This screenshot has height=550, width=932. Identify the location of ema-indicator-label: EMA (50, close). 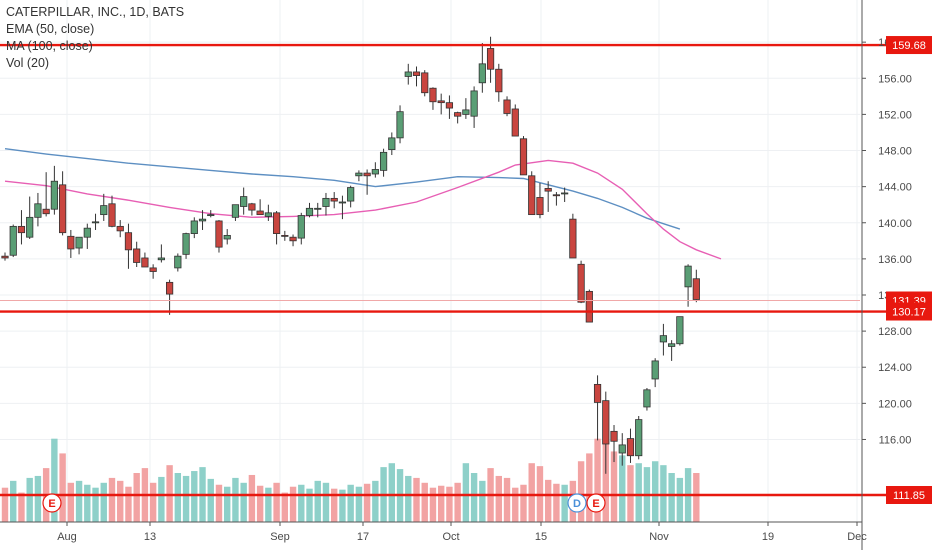
(50, 29).